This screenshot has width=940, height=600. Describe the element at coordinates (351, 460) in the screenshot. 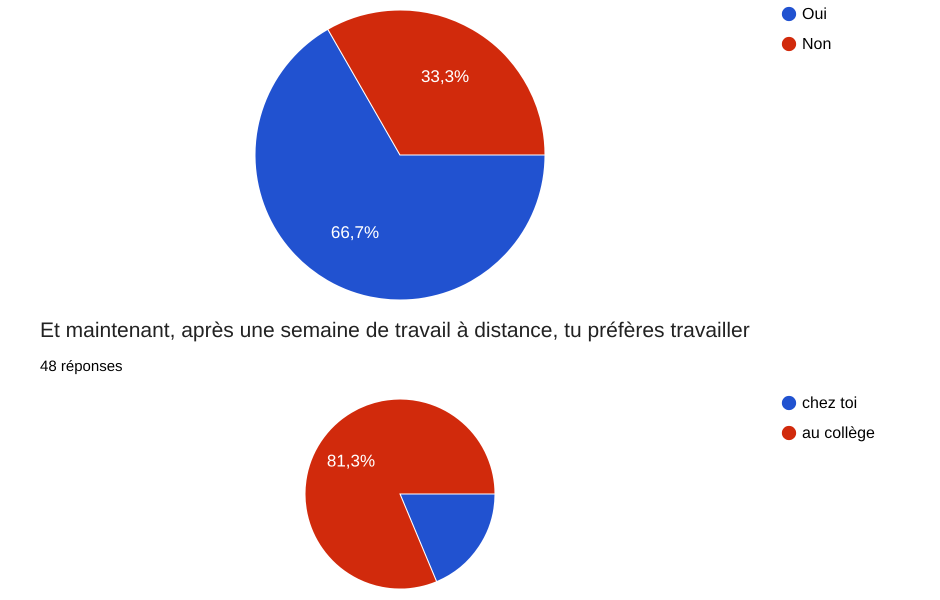

I see `data-label: 81,3%` at that location.